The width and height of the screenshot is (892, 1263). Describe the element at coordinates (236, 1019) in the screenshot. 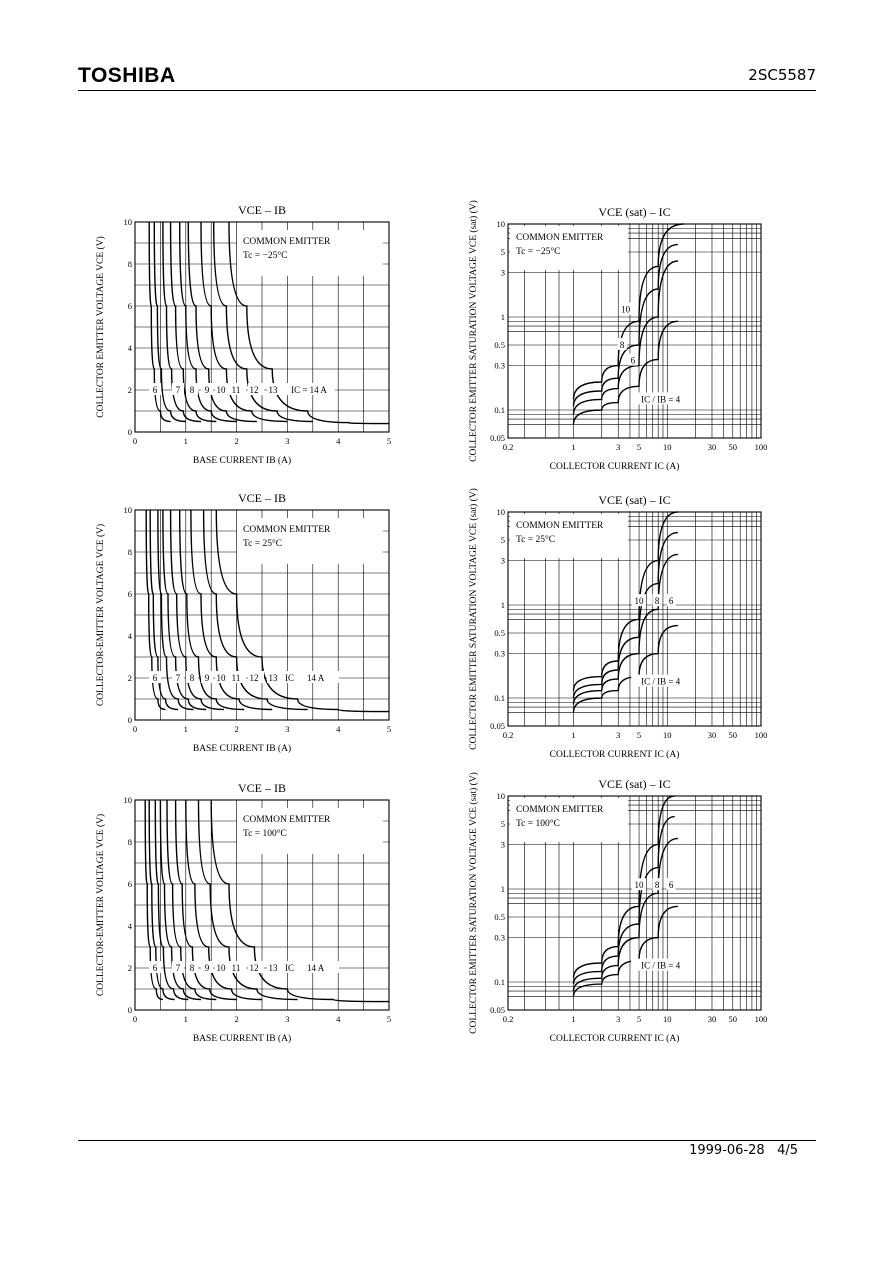

I see `x-tick-label: 2` at that location.